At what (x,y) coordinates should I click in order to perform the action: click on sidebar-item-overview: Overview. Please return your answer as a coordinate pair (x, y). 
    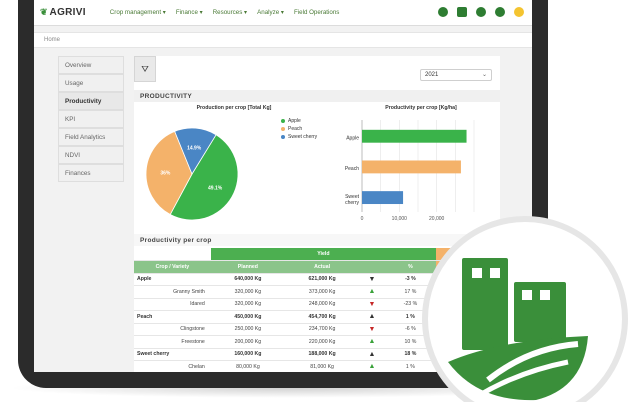
    Looking at the image, I should click on (91, 65).